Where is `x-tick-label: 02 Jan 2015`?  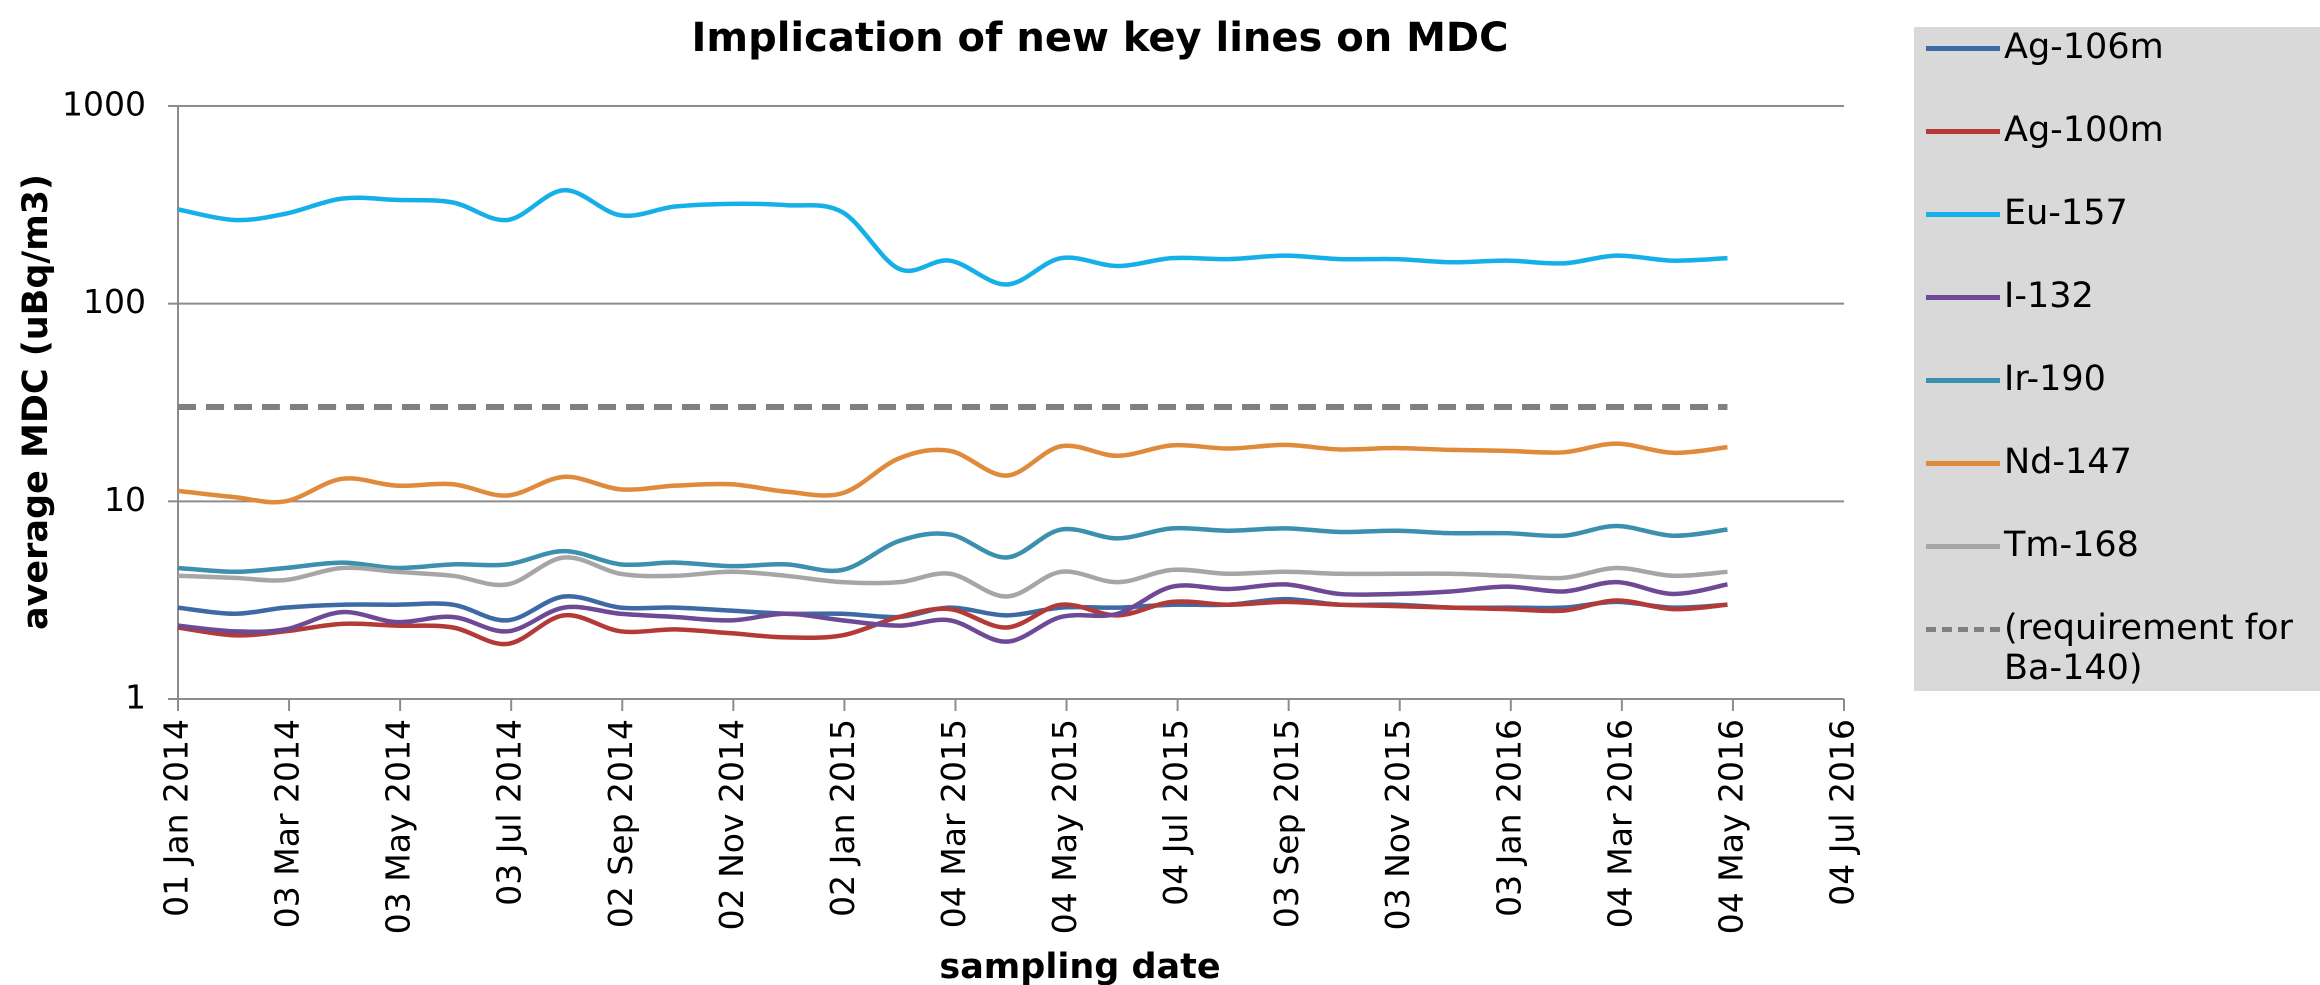
x-tick-label: 02 Jan 2015 is located at coordinates (842, 818).